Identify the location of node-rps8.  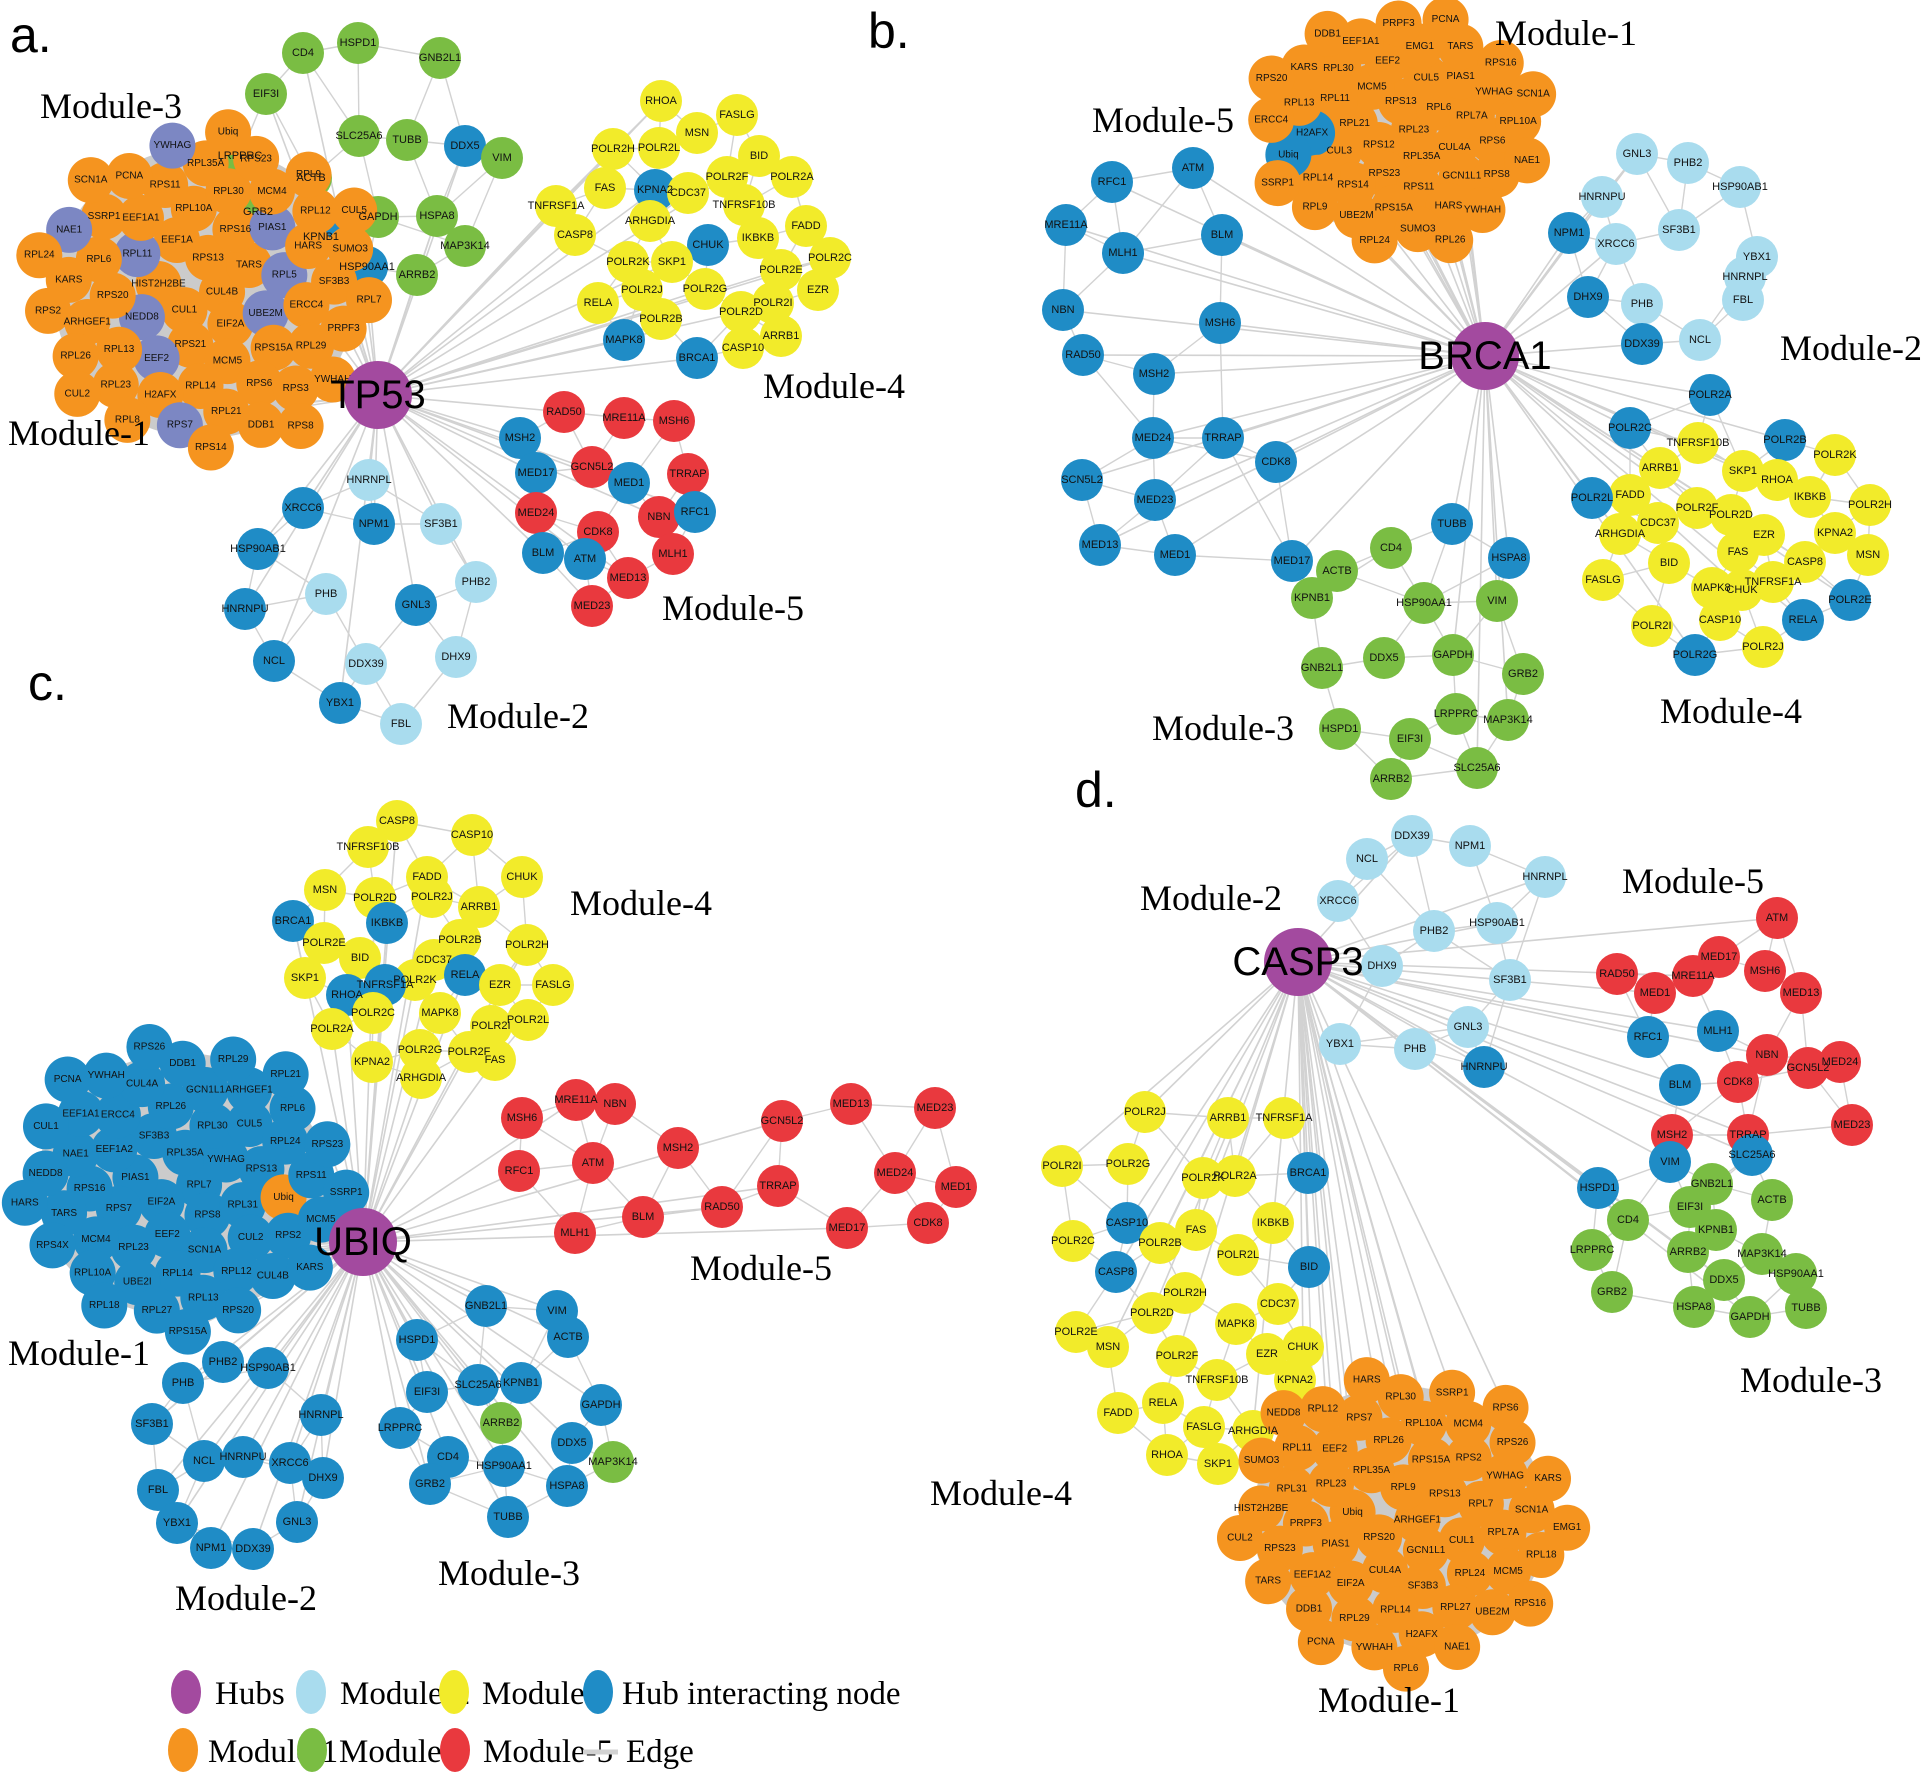
(207, 1215).